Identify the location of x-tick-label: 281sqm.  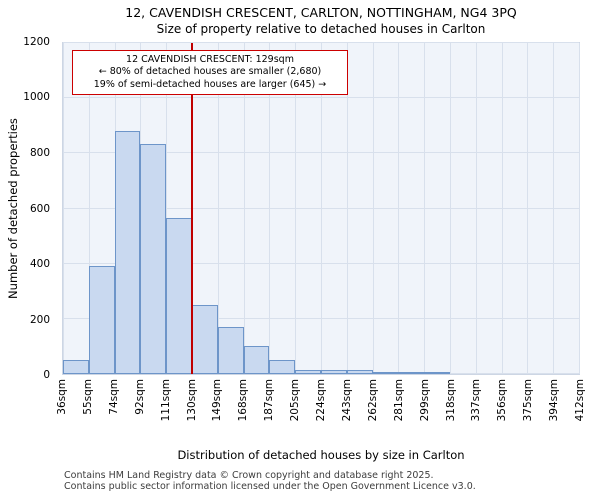
(398, 400).